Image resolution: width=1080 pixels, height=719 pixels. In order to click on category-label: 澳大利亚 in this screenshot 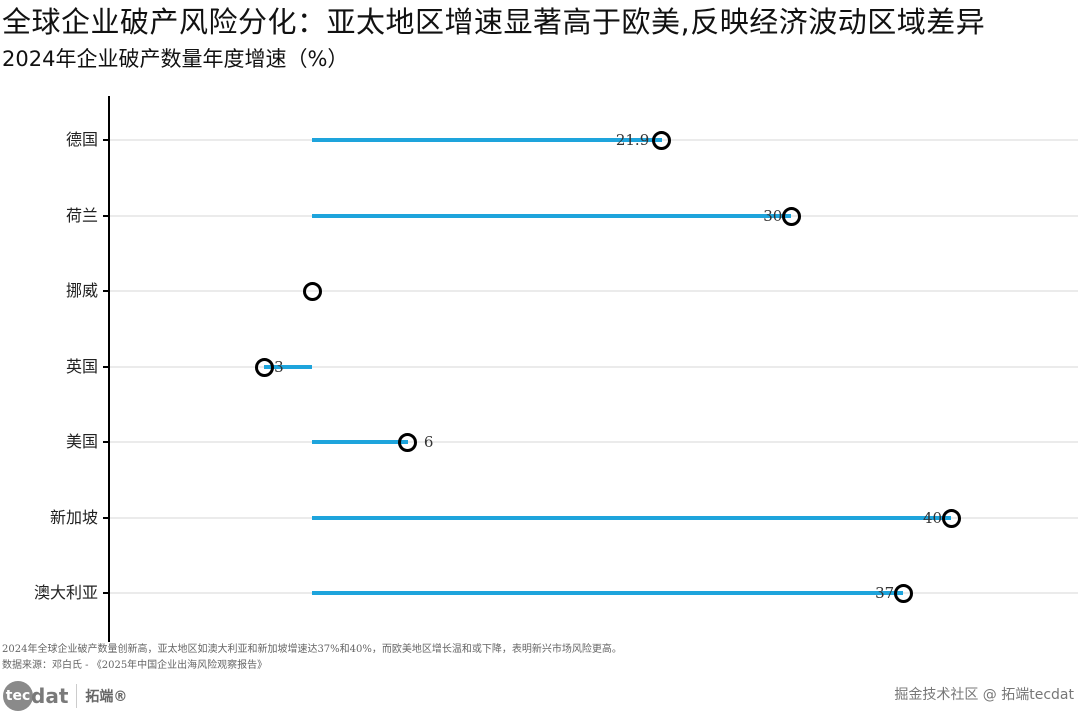, I will do `click(65, 592)`.